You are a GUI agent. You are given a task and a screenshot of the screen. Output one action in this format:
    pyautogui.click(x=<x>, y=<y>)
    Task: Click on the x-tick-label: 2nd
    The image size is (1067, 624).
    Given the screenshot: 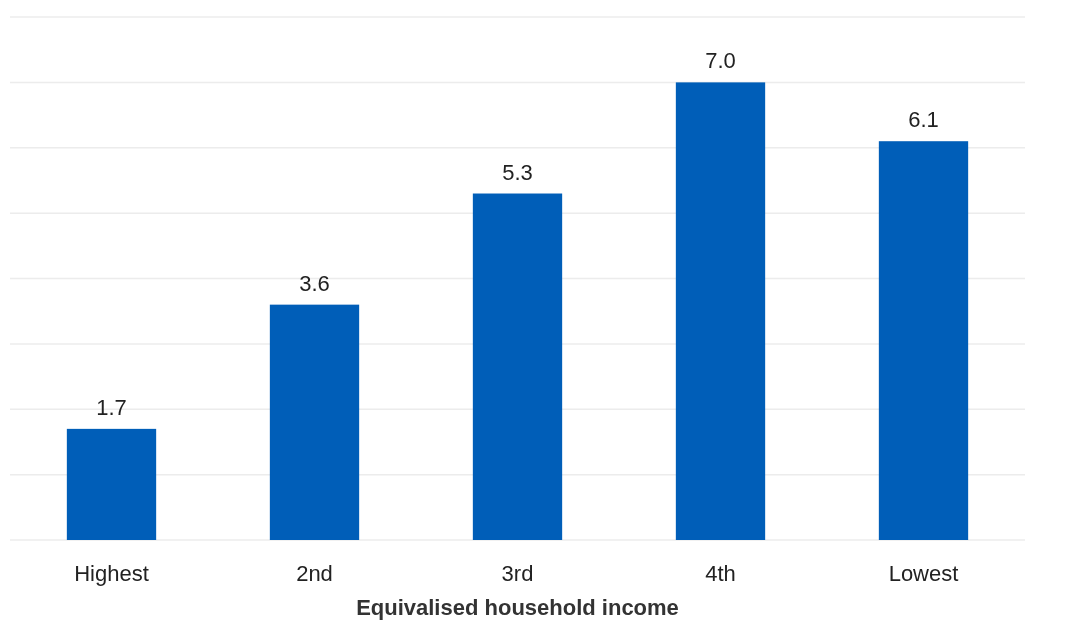 What is the action you would take?
    pyautogui.click(x=314, y=573)
    